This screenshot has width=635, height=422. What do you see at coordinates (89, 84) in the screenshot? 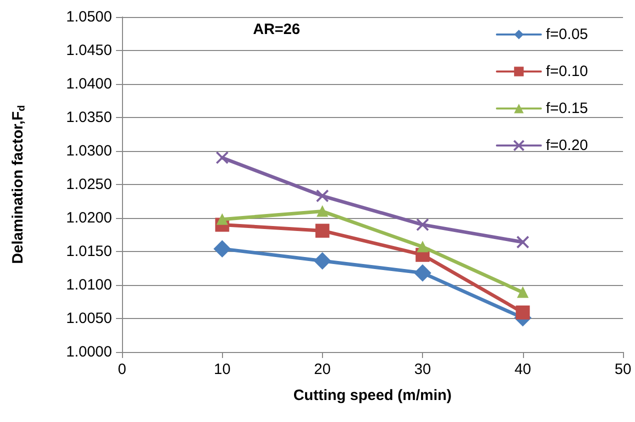
I see `y-tick-label: 1.0400` at bounding box center [89, 84].